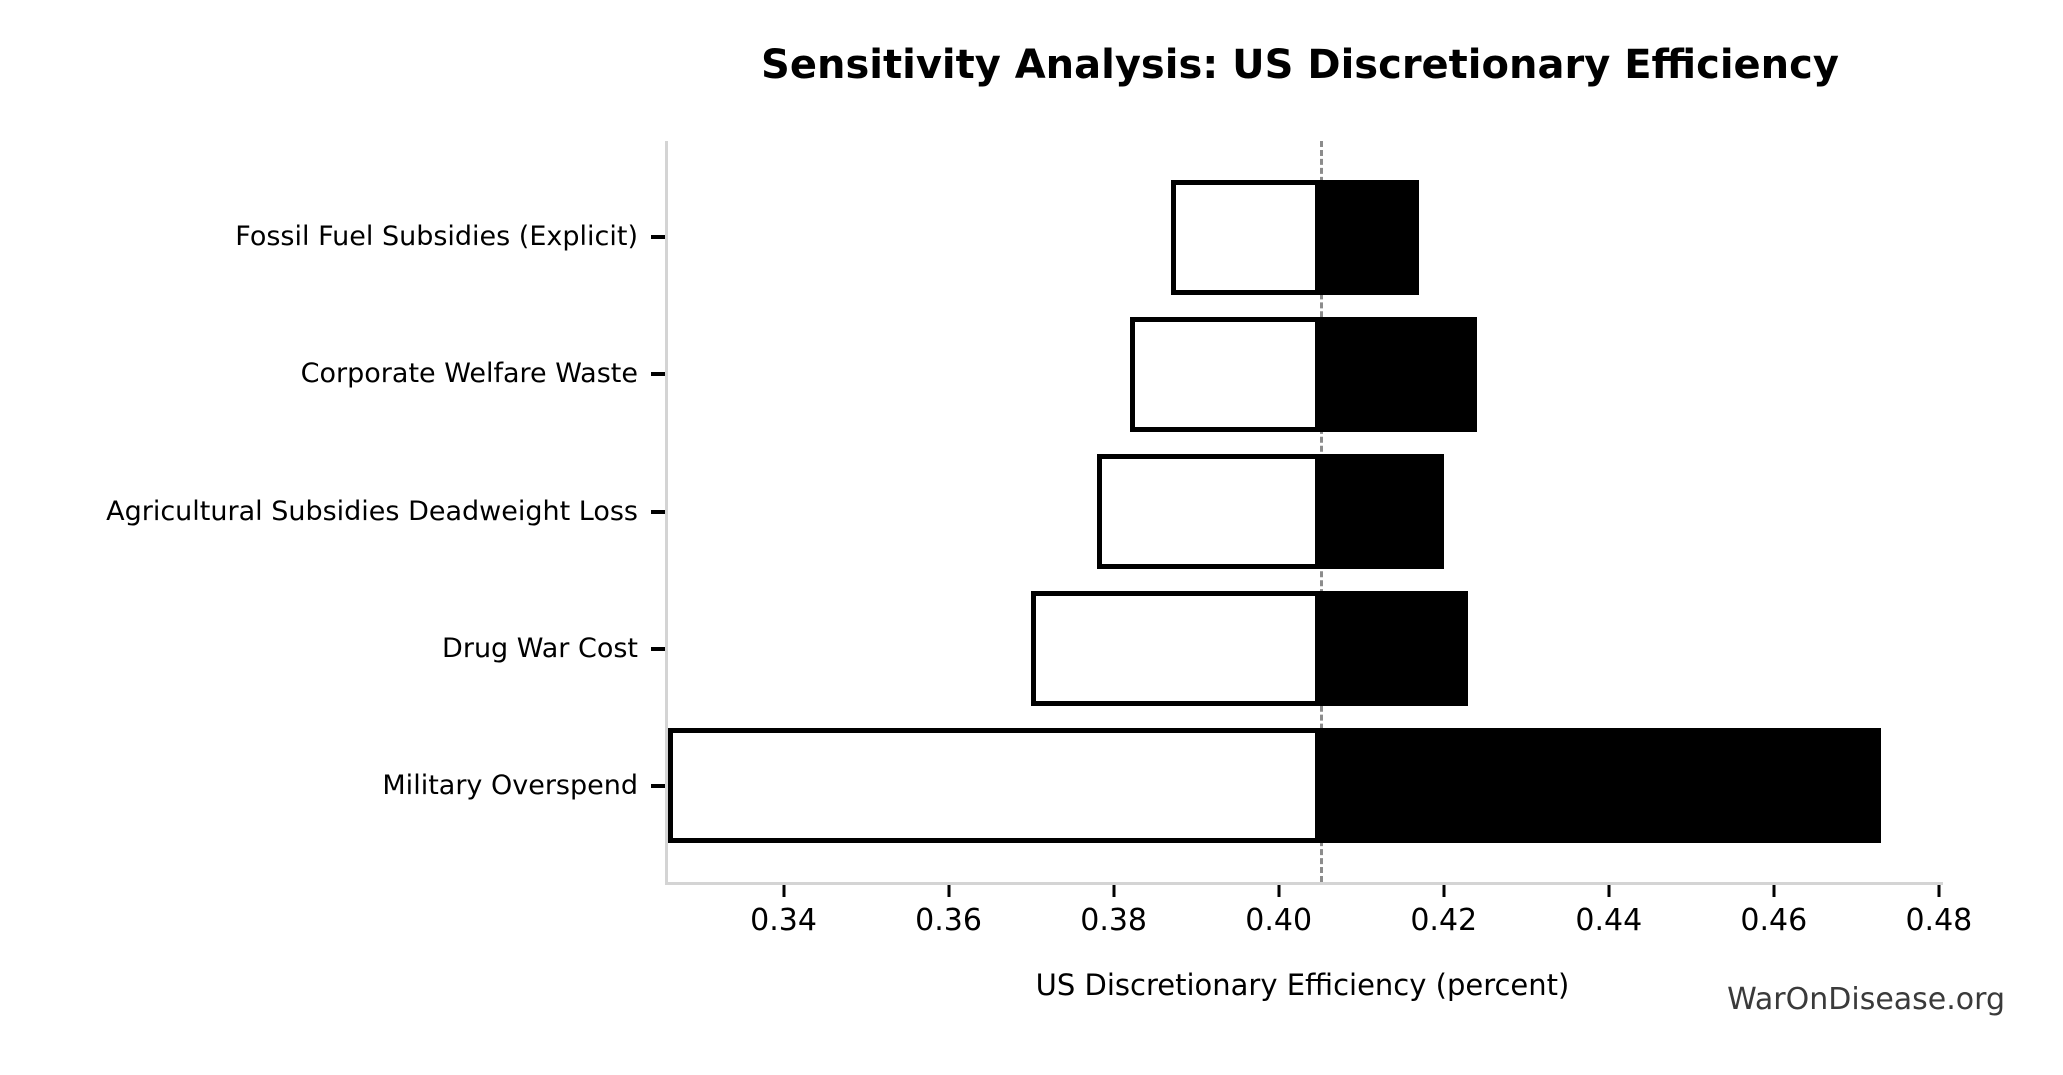  I want to click on category-label: Corporate Welfare Waste, so click(469, 374).